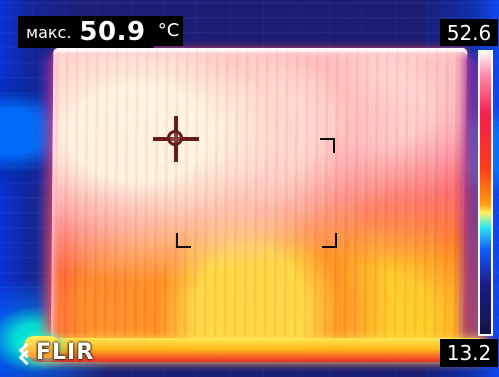  I want to click on temperature-scale-min: 13.2, so click(469, 353).